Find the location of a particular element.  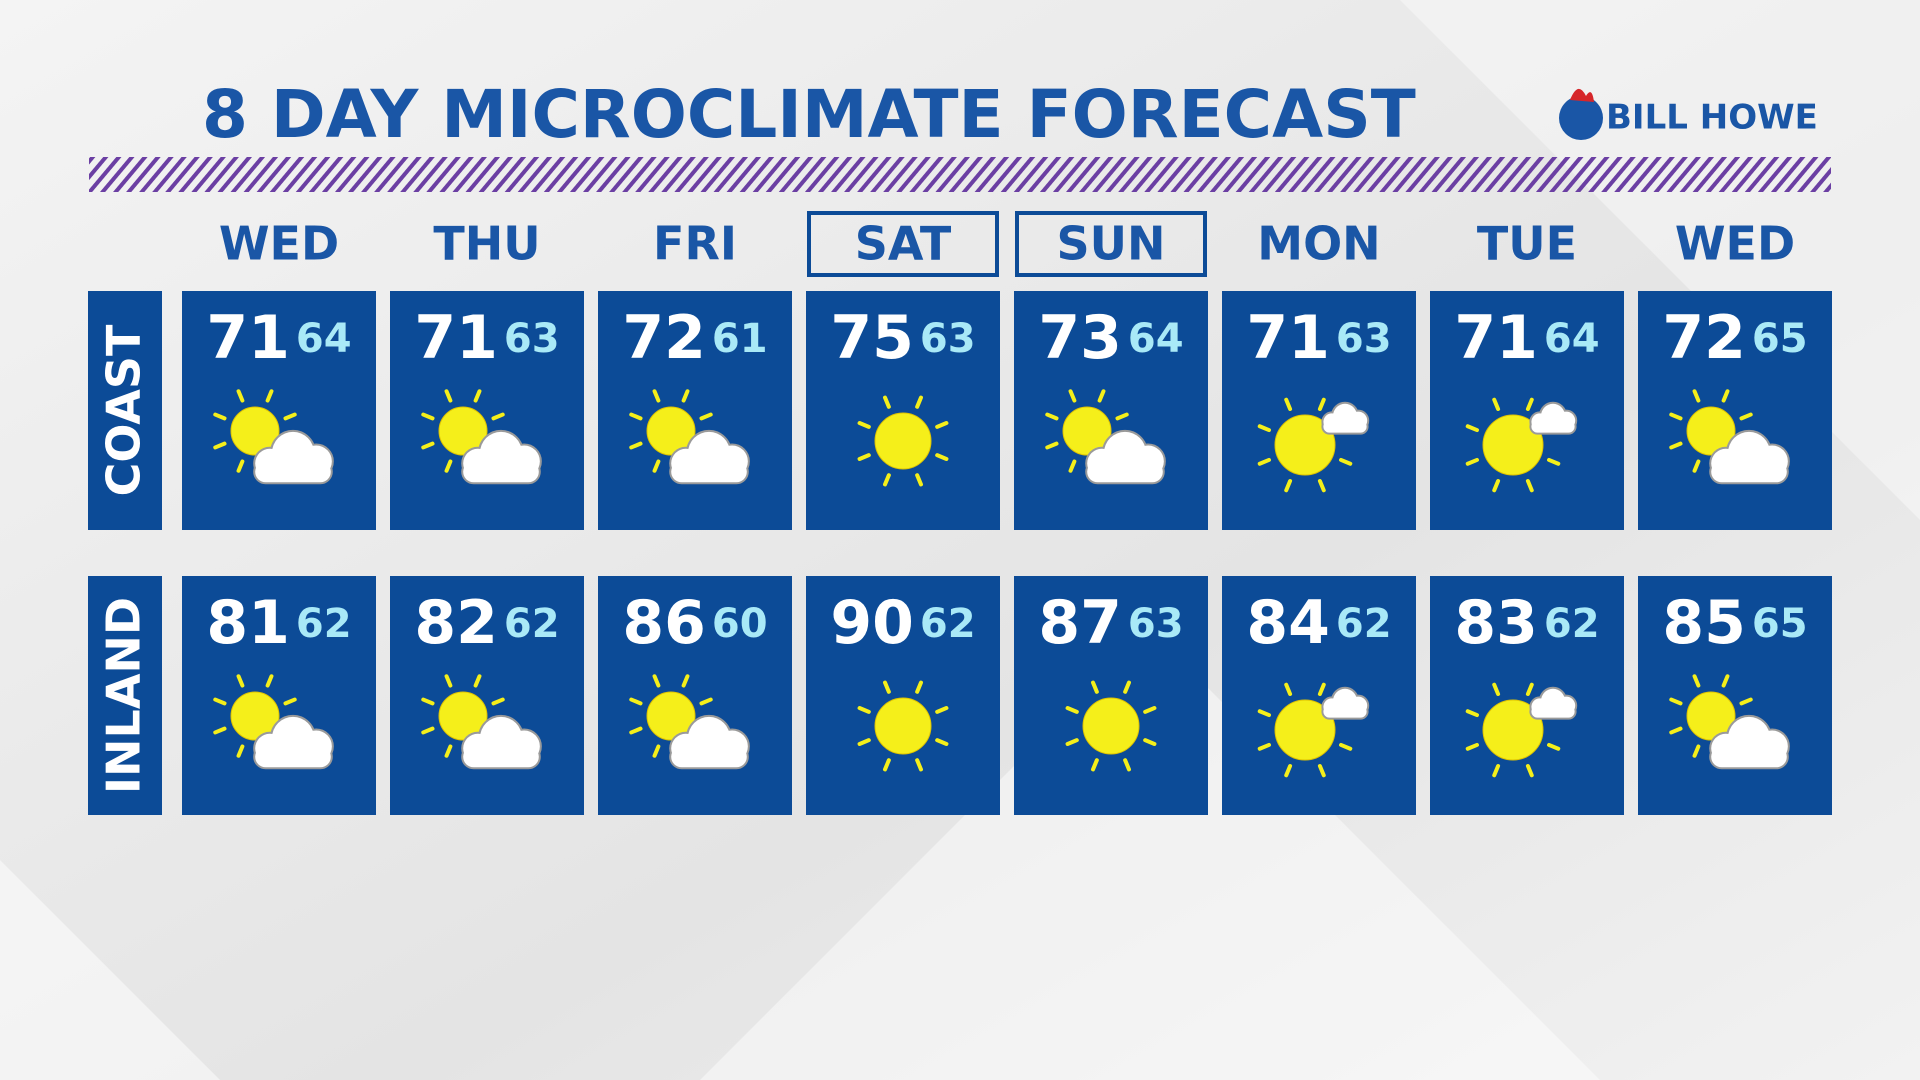

temps: 82 62 is located at coordinates (486, 623).